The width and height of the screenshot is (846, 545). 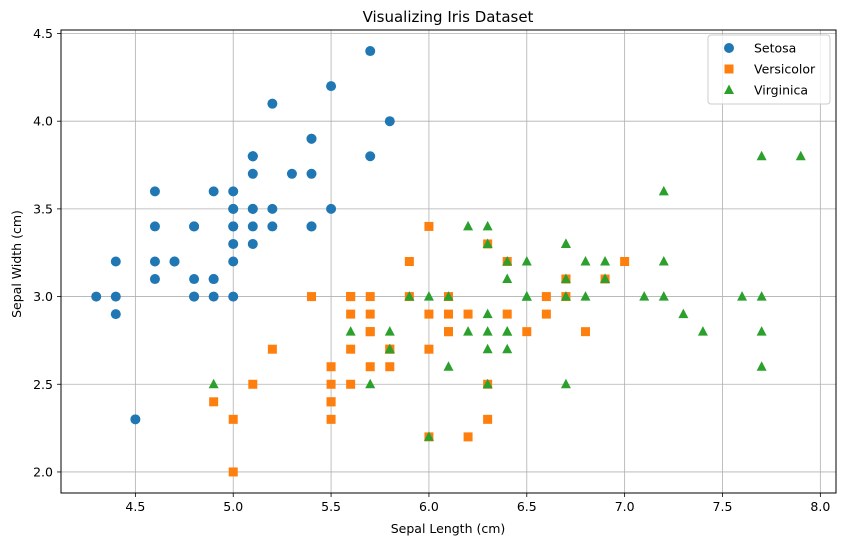 What do you see at coordinates (43, 384) in the screenshot?
I see `y-tick-label: 2.5` at bounding box center [43, 384].